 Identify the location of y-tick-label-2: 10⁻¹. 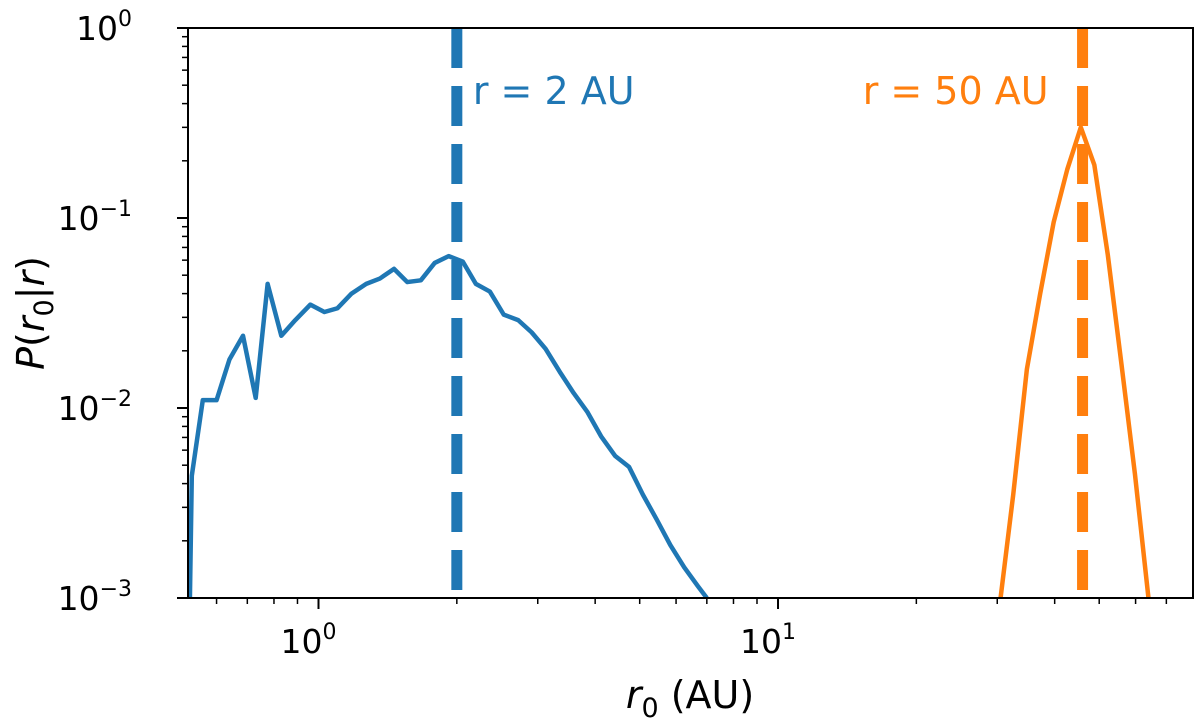
(95, 217).